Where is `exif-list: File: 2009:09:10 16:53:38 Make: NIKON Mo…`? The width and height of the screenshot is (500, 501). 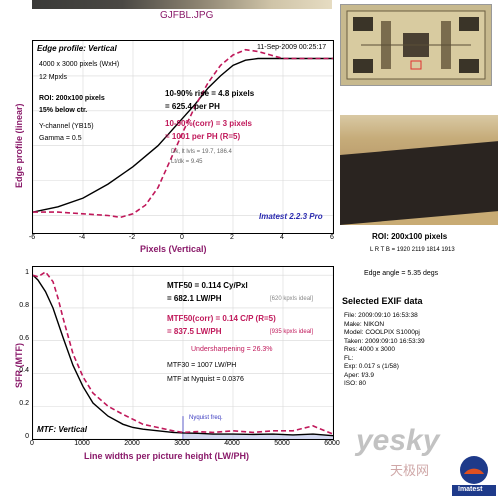
exif-list: File: 2009:09:10 16:53:38 Make: NIKON Mo… is located at coordinates (384, 350).